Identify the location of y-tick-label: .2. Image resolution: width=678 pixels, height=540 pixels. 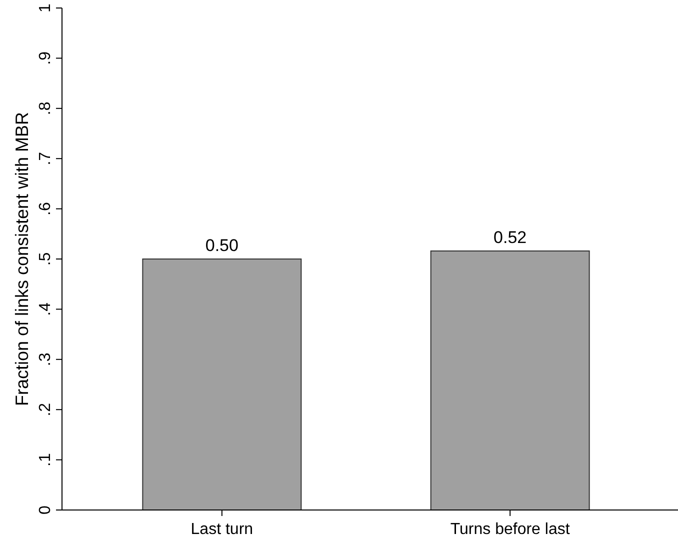
(45, 409).